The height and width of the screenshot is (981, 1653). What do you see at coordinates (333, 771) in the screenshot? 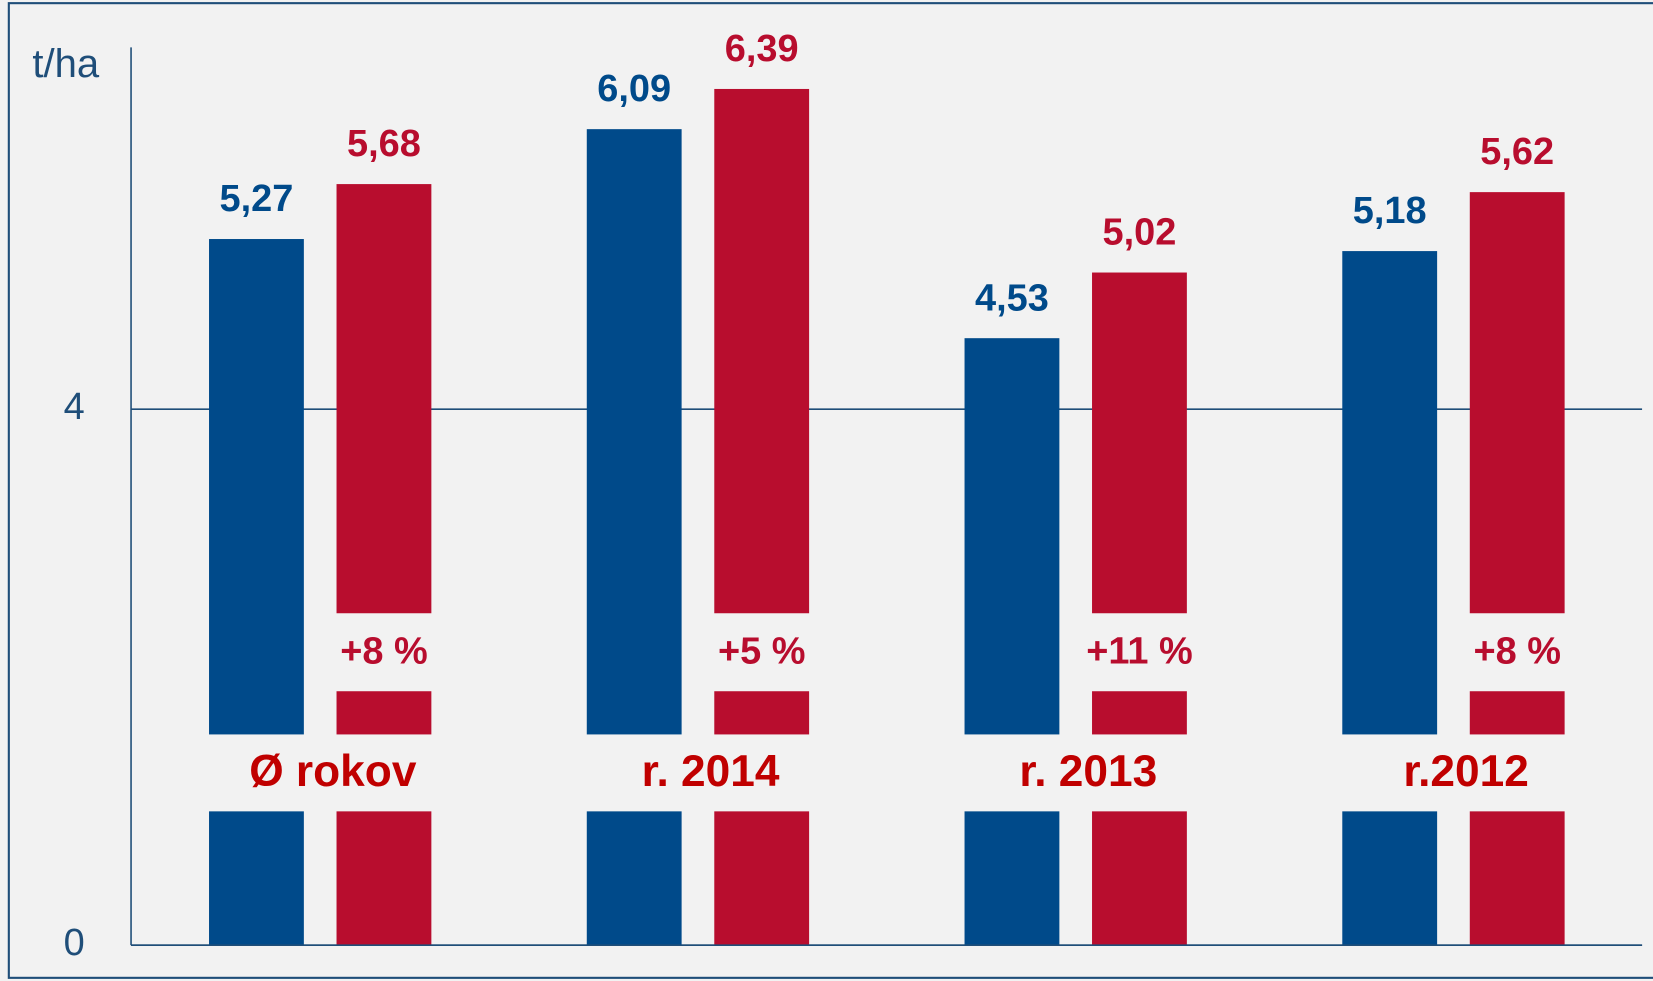
I see `x-tick-label: Ø rokov` at bounding box center [333, 771].